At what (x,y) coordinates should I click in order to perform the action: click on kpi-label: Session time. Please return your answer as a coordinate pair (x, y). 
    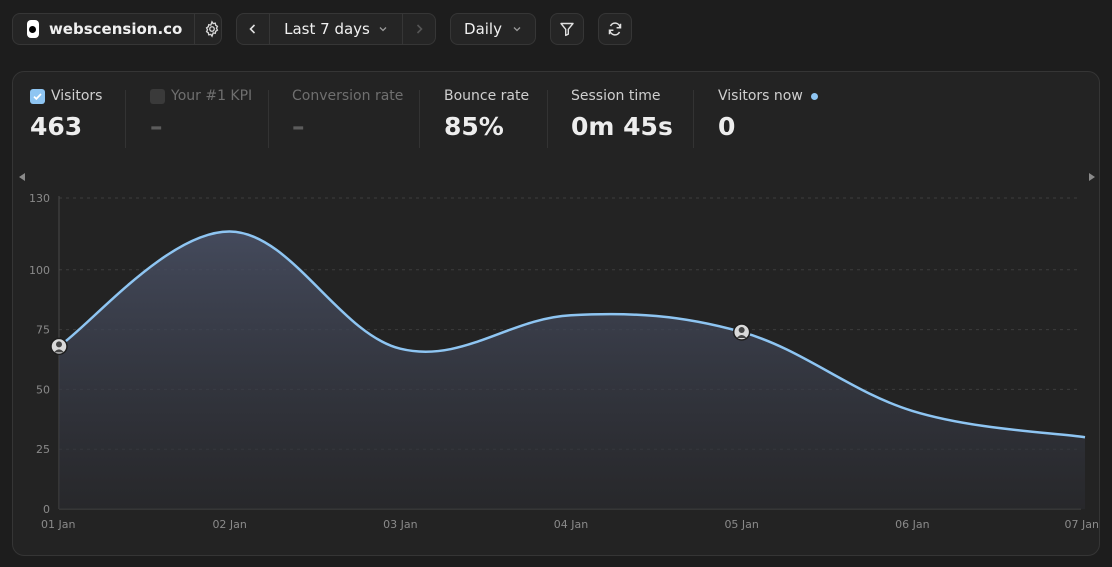
    Looking at the image, I should click on (616, 96).